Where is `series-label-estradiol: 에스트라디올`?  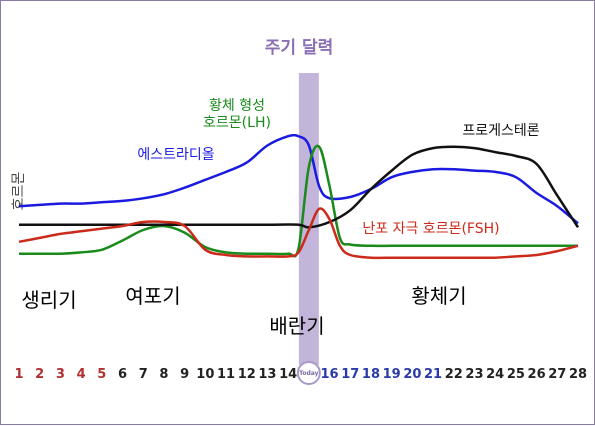 series-label-estradiol: 에스트라디올 is located at coordinates (175, 155).